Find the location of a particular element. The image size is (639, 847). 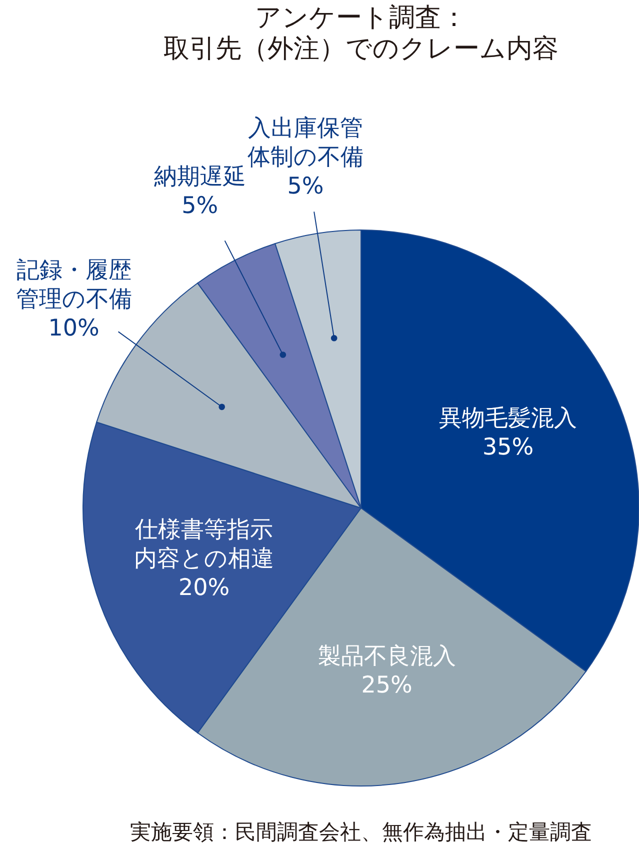

slice-label: 入出庫保管体制の不備 is located at coordinates (305, 142).